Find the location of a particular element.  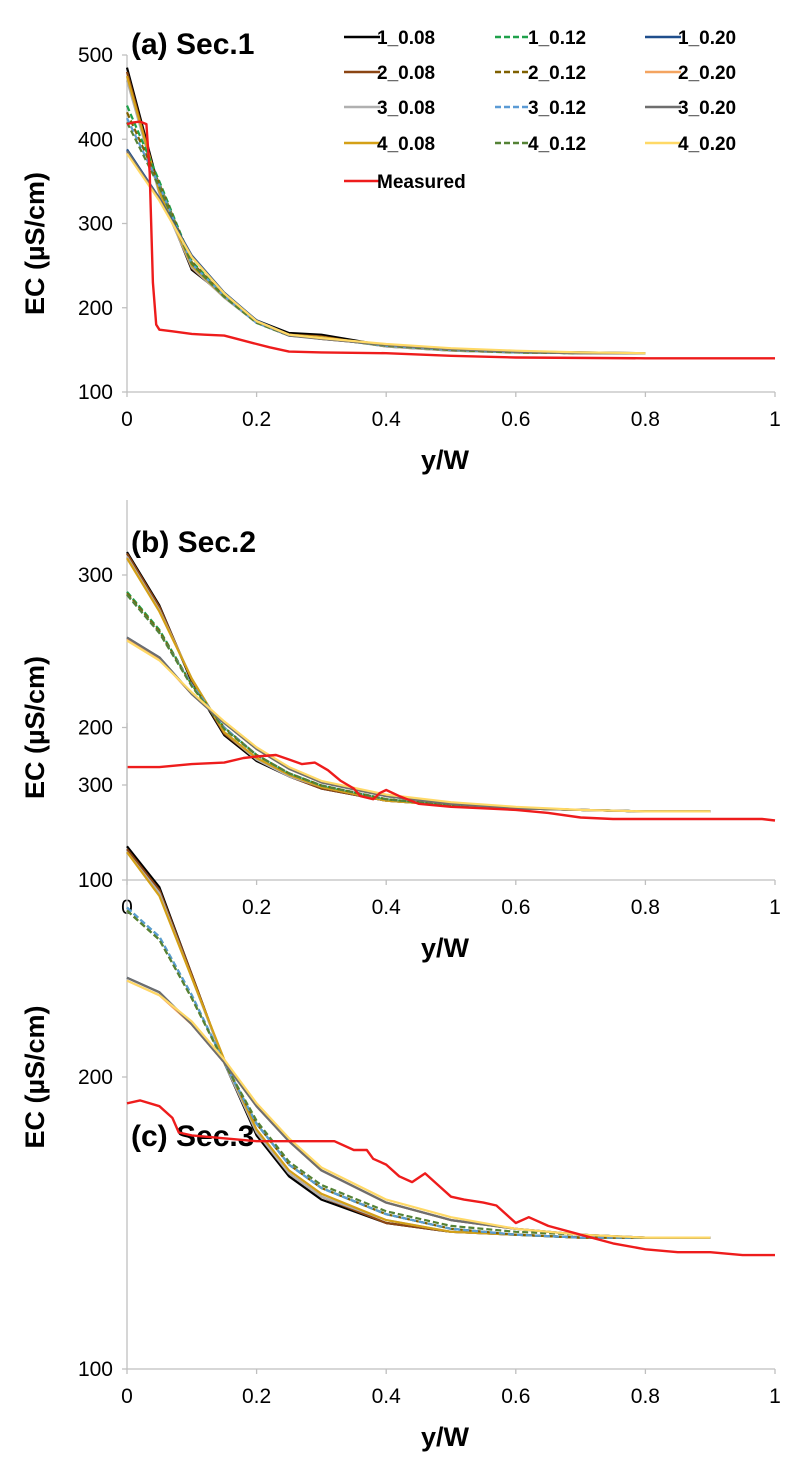

legend-item: 1_0.20 is located at coordinates (690, 38).